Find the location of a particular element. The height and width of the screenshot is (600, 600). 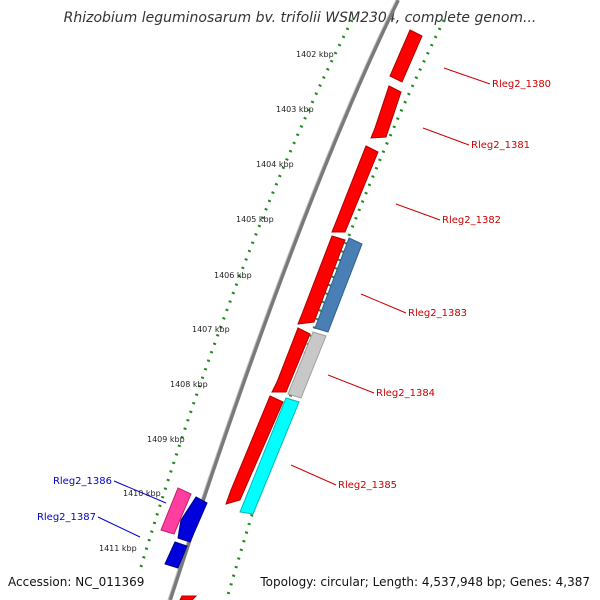

gene-label-rleg2-1384: Rleg2_1384 is located at coordinates (405, 393).